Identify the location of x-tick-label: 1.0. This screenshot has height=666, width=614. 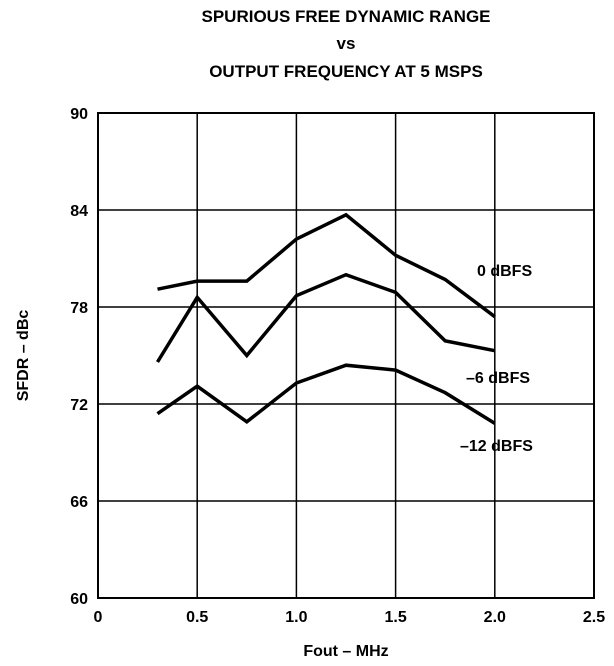
(296, 617).